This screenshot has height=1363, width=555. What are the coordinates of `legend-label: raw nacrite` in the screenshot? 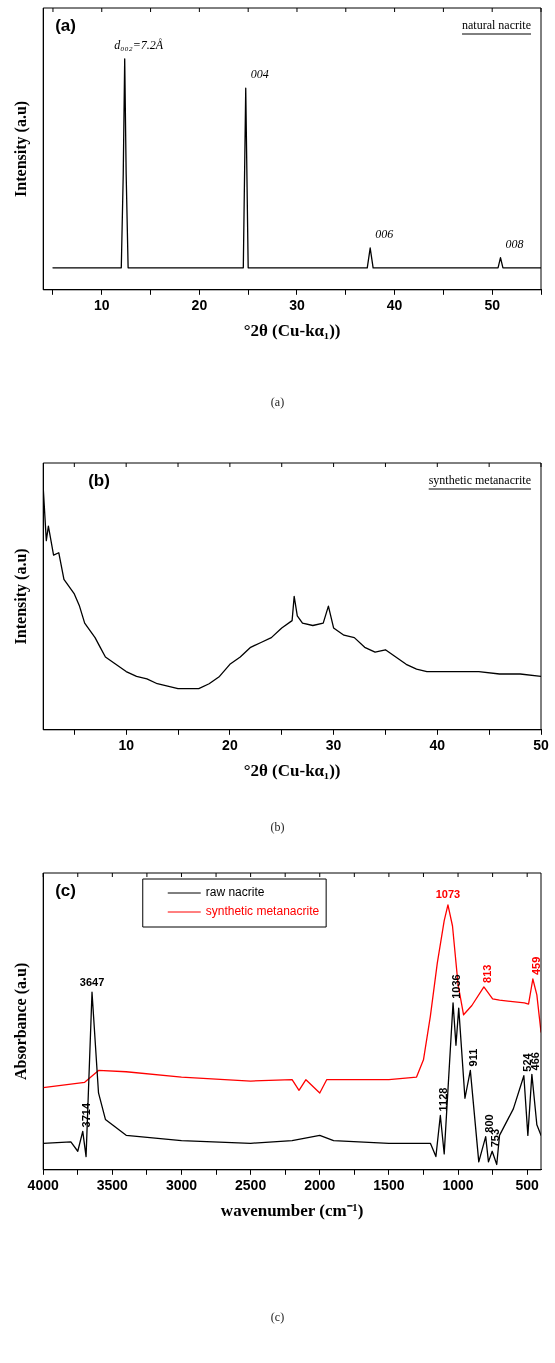 It's located at (235, 892).